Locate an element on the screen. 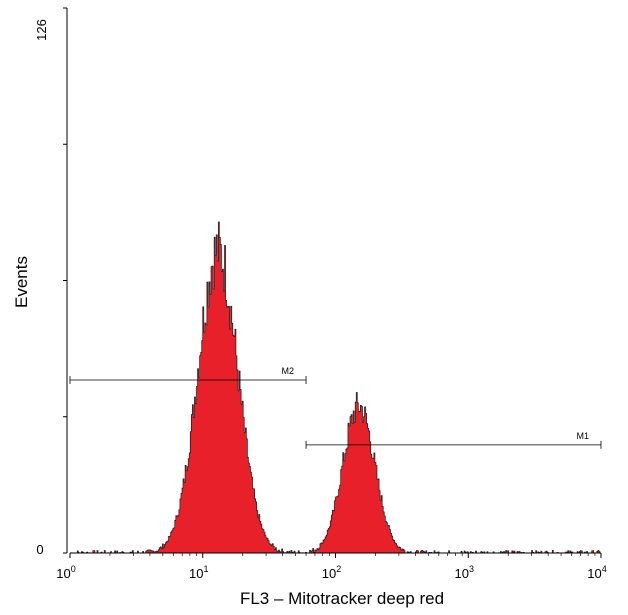 Image resolution: width=628 pixels, height=615 pixels. marker-label: M2 is located at coordinates (288, 371).